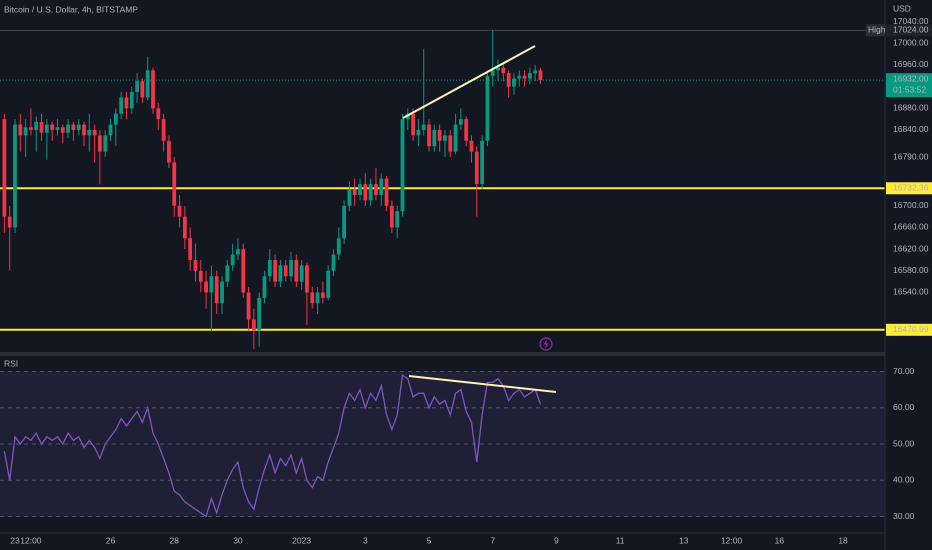  Describe the element at coordinates (911, 205) in the screenshot. I see `y-tick-label: 16700.00` at that location.